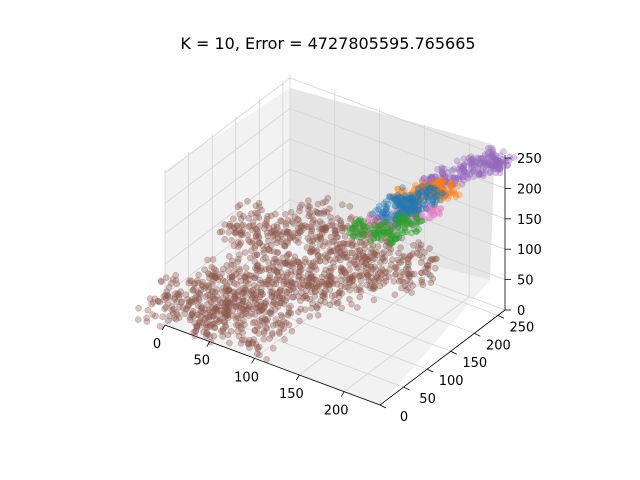 The width and height of the screenshot is (640, 480). Describe the element at coordinates (529, 220) in the screenshot. I see `z-tick-label: 150` at that location.